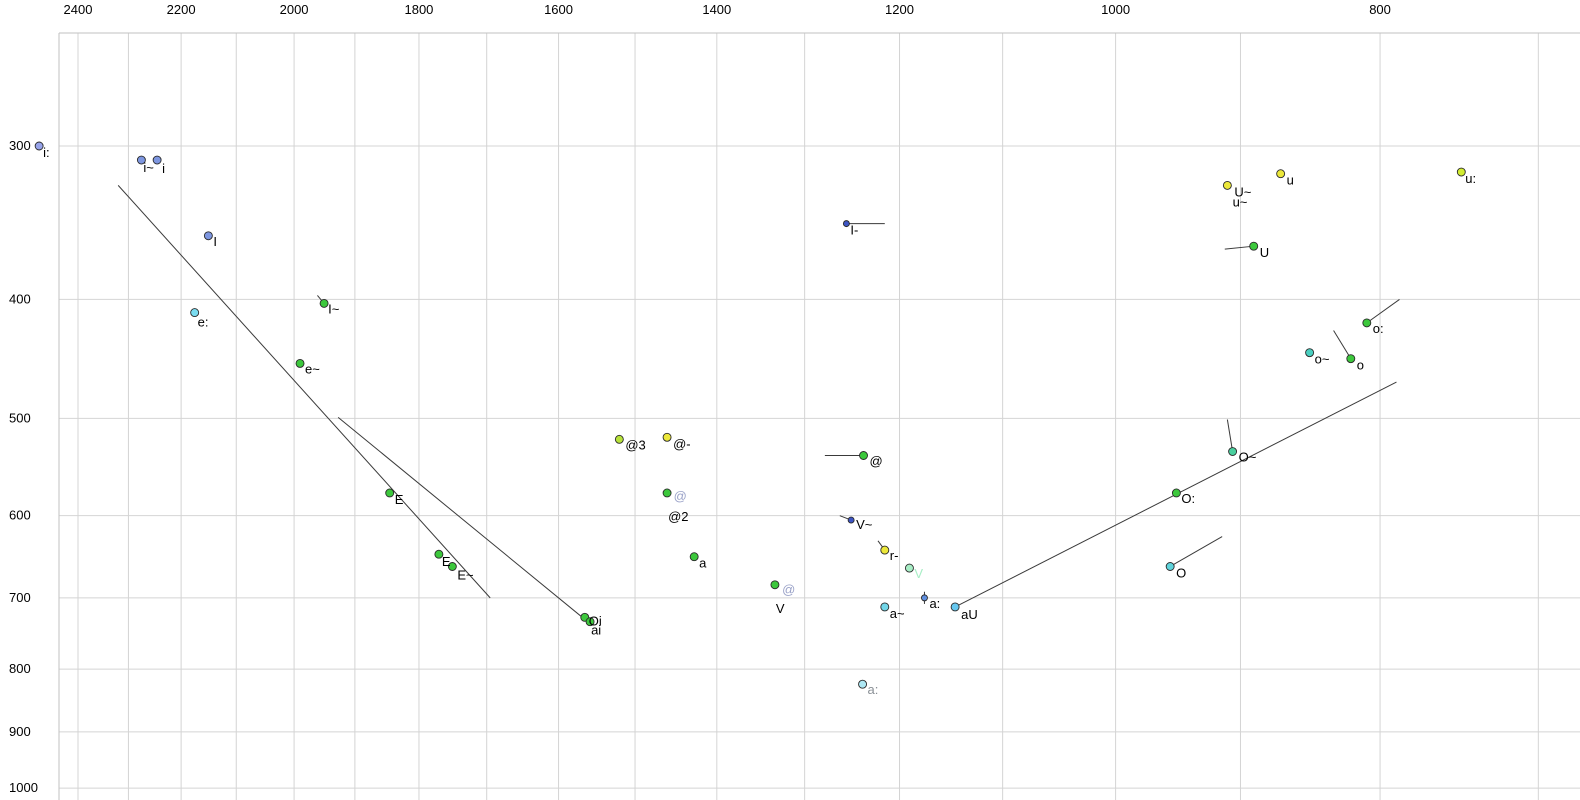  Describe the element at coordinates (215, 241) in the screenshot. I see `vowel-label: I` at that location.